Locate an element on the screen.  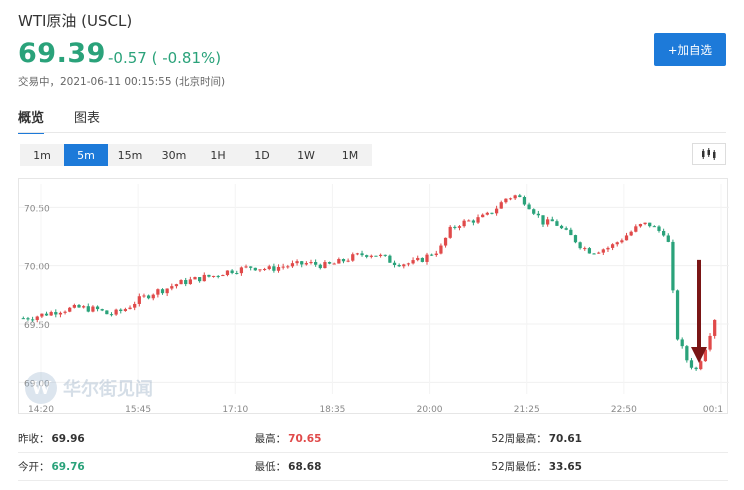
period-30m: 30m is located at coordinates (174, 155).